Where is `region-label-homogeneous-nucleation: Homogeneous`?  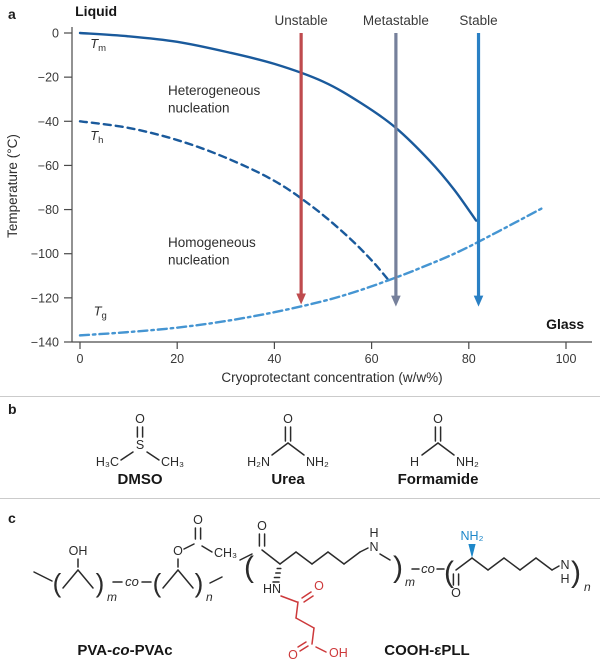
region-label-homogeneous-nucleation: Homogeneous is located at coordinates (212, 242).